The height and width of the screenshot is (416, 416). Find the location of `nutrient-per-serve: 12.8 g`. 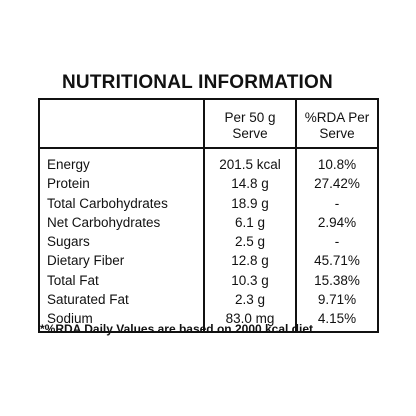

nutrient-per-serve: 12.8 g is located at coordinates (250, 261).